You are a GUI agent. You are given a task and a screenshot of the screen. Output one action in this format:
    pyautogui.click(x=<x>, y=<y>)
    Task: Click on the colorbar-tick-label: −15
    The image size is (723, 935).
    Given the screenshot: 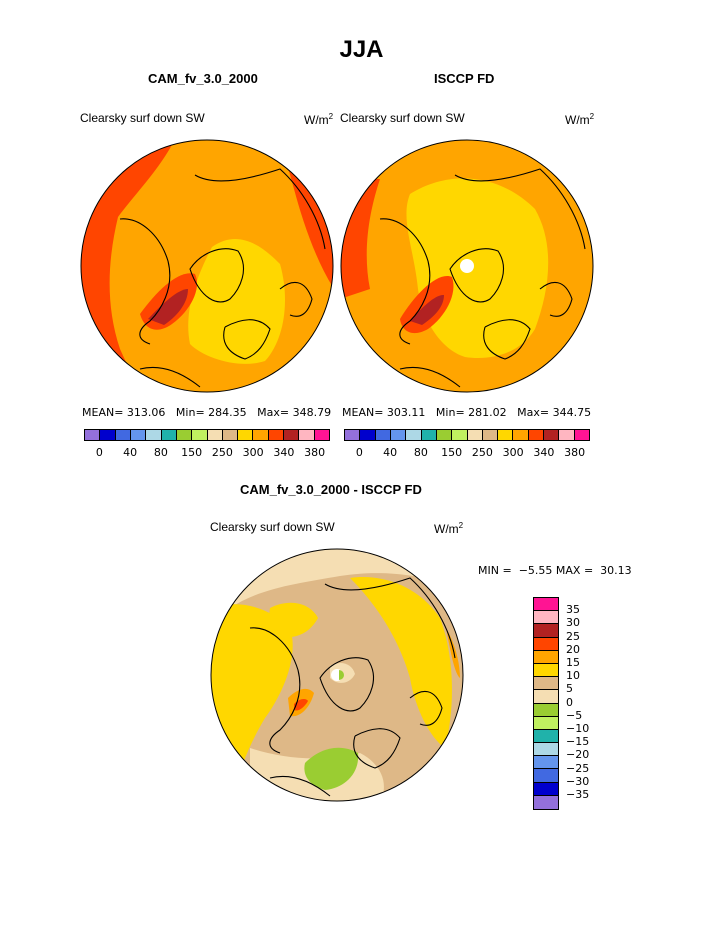 What is the action you would take?
    pyautogui.click(x=578, y=742)
    